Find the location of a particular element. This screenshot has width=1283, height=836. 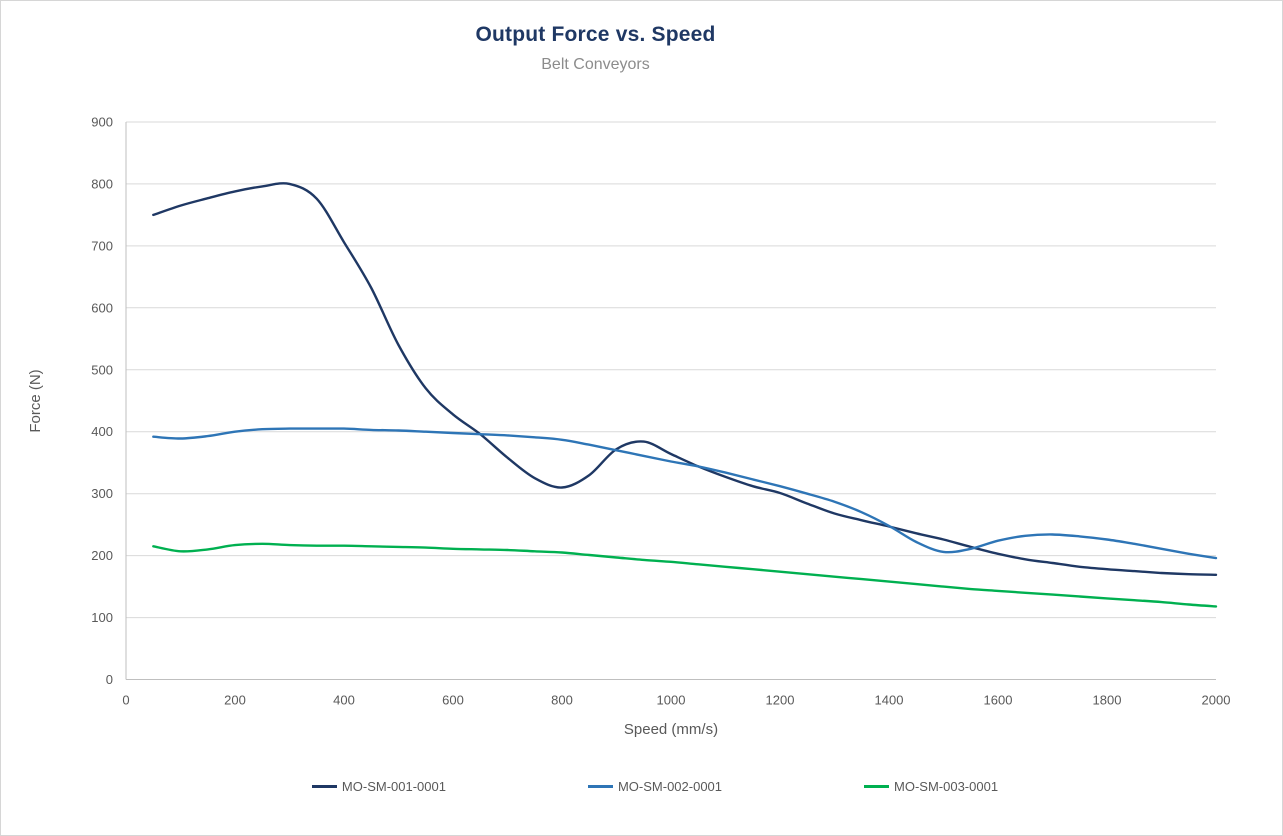

y-tick-900: 900 is located at coordinates (102, 122).